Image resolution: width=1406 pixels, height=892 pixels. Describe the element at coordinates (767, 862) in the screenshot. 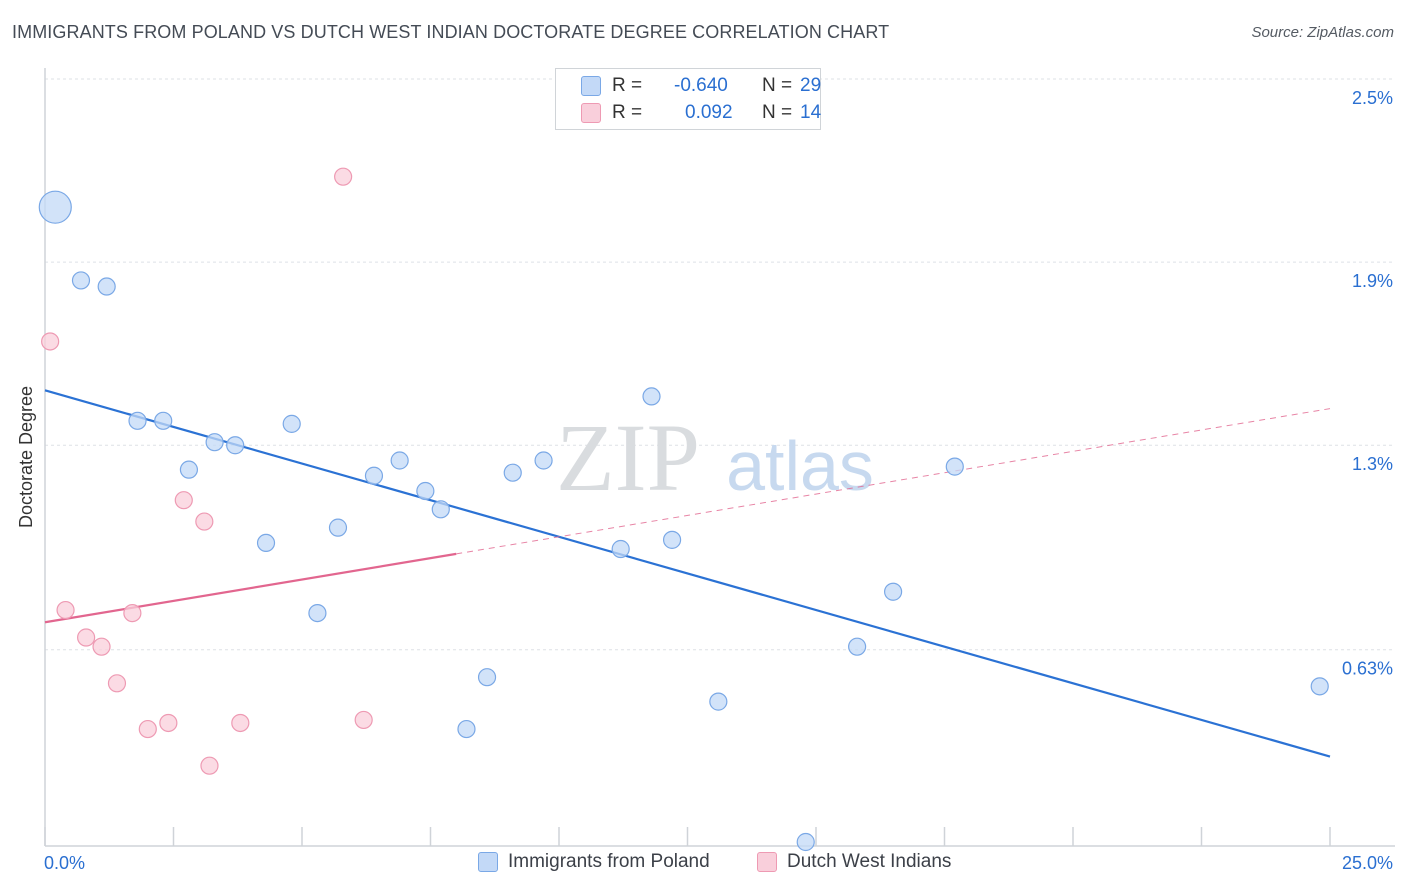

I see `dutch-legend-swatch` at that location.